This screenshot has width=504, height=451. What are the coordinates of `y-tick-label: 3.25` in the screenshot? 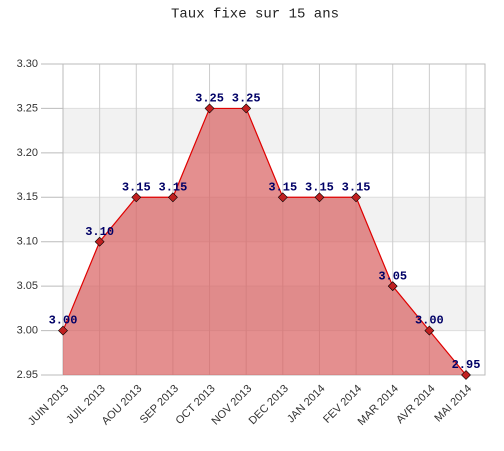 It's located at (27, 108).